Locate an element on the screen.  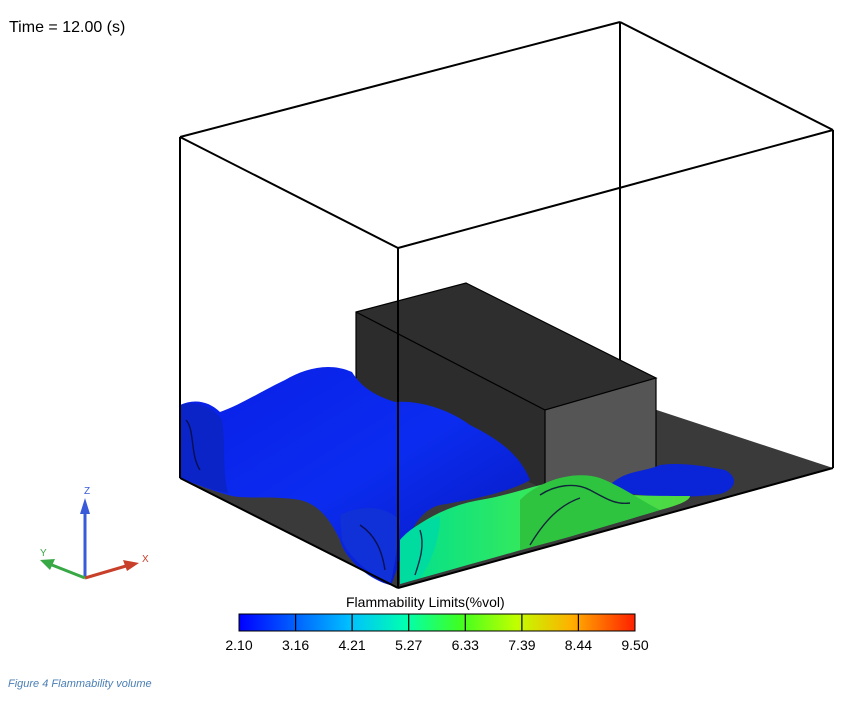
gas-cloud-blue is located at coordinates (355, 475).